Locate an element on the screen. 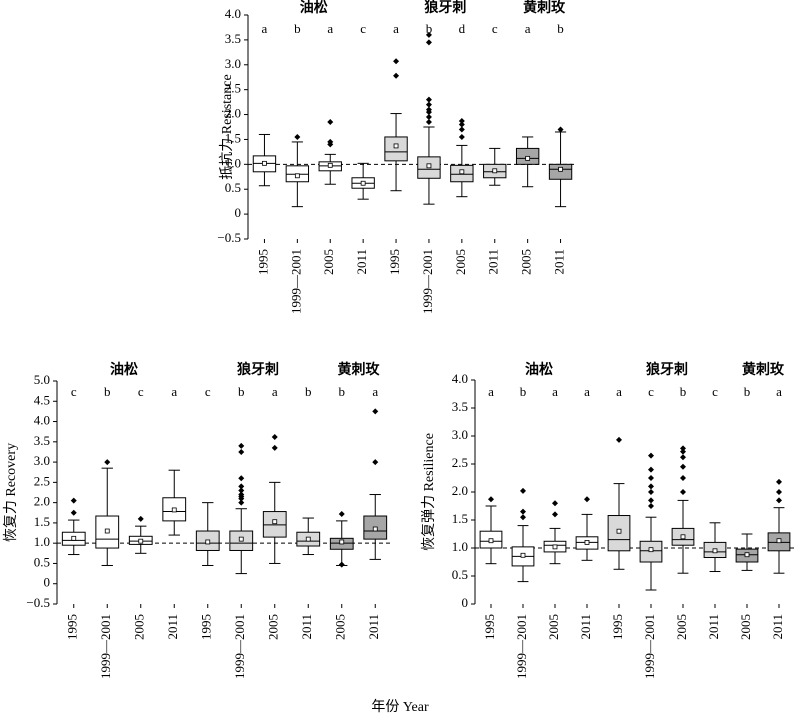 Image resolution: width=800 pixels, height=723 pixels. y-tick-label: 4.5 is located at coordinates (42, 399).